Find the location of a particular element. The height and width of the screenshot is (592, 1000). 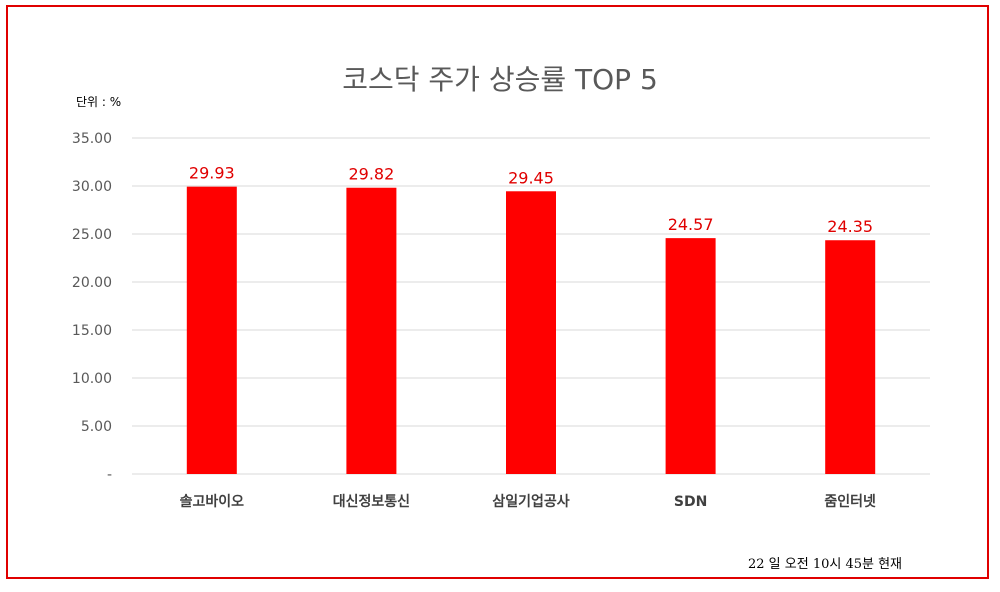

unit-label: 단위 : % is located at coordinates (99, 102).